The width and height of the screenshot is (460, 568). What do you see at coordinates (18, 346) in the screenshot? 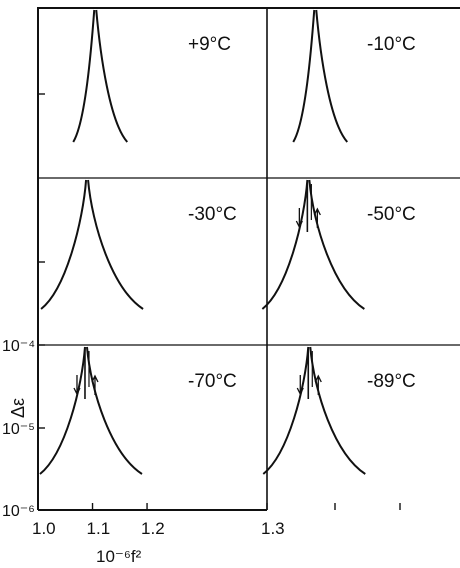
I see `y-tick-label: 10⁻⁴` at bounding box center [18, 346].